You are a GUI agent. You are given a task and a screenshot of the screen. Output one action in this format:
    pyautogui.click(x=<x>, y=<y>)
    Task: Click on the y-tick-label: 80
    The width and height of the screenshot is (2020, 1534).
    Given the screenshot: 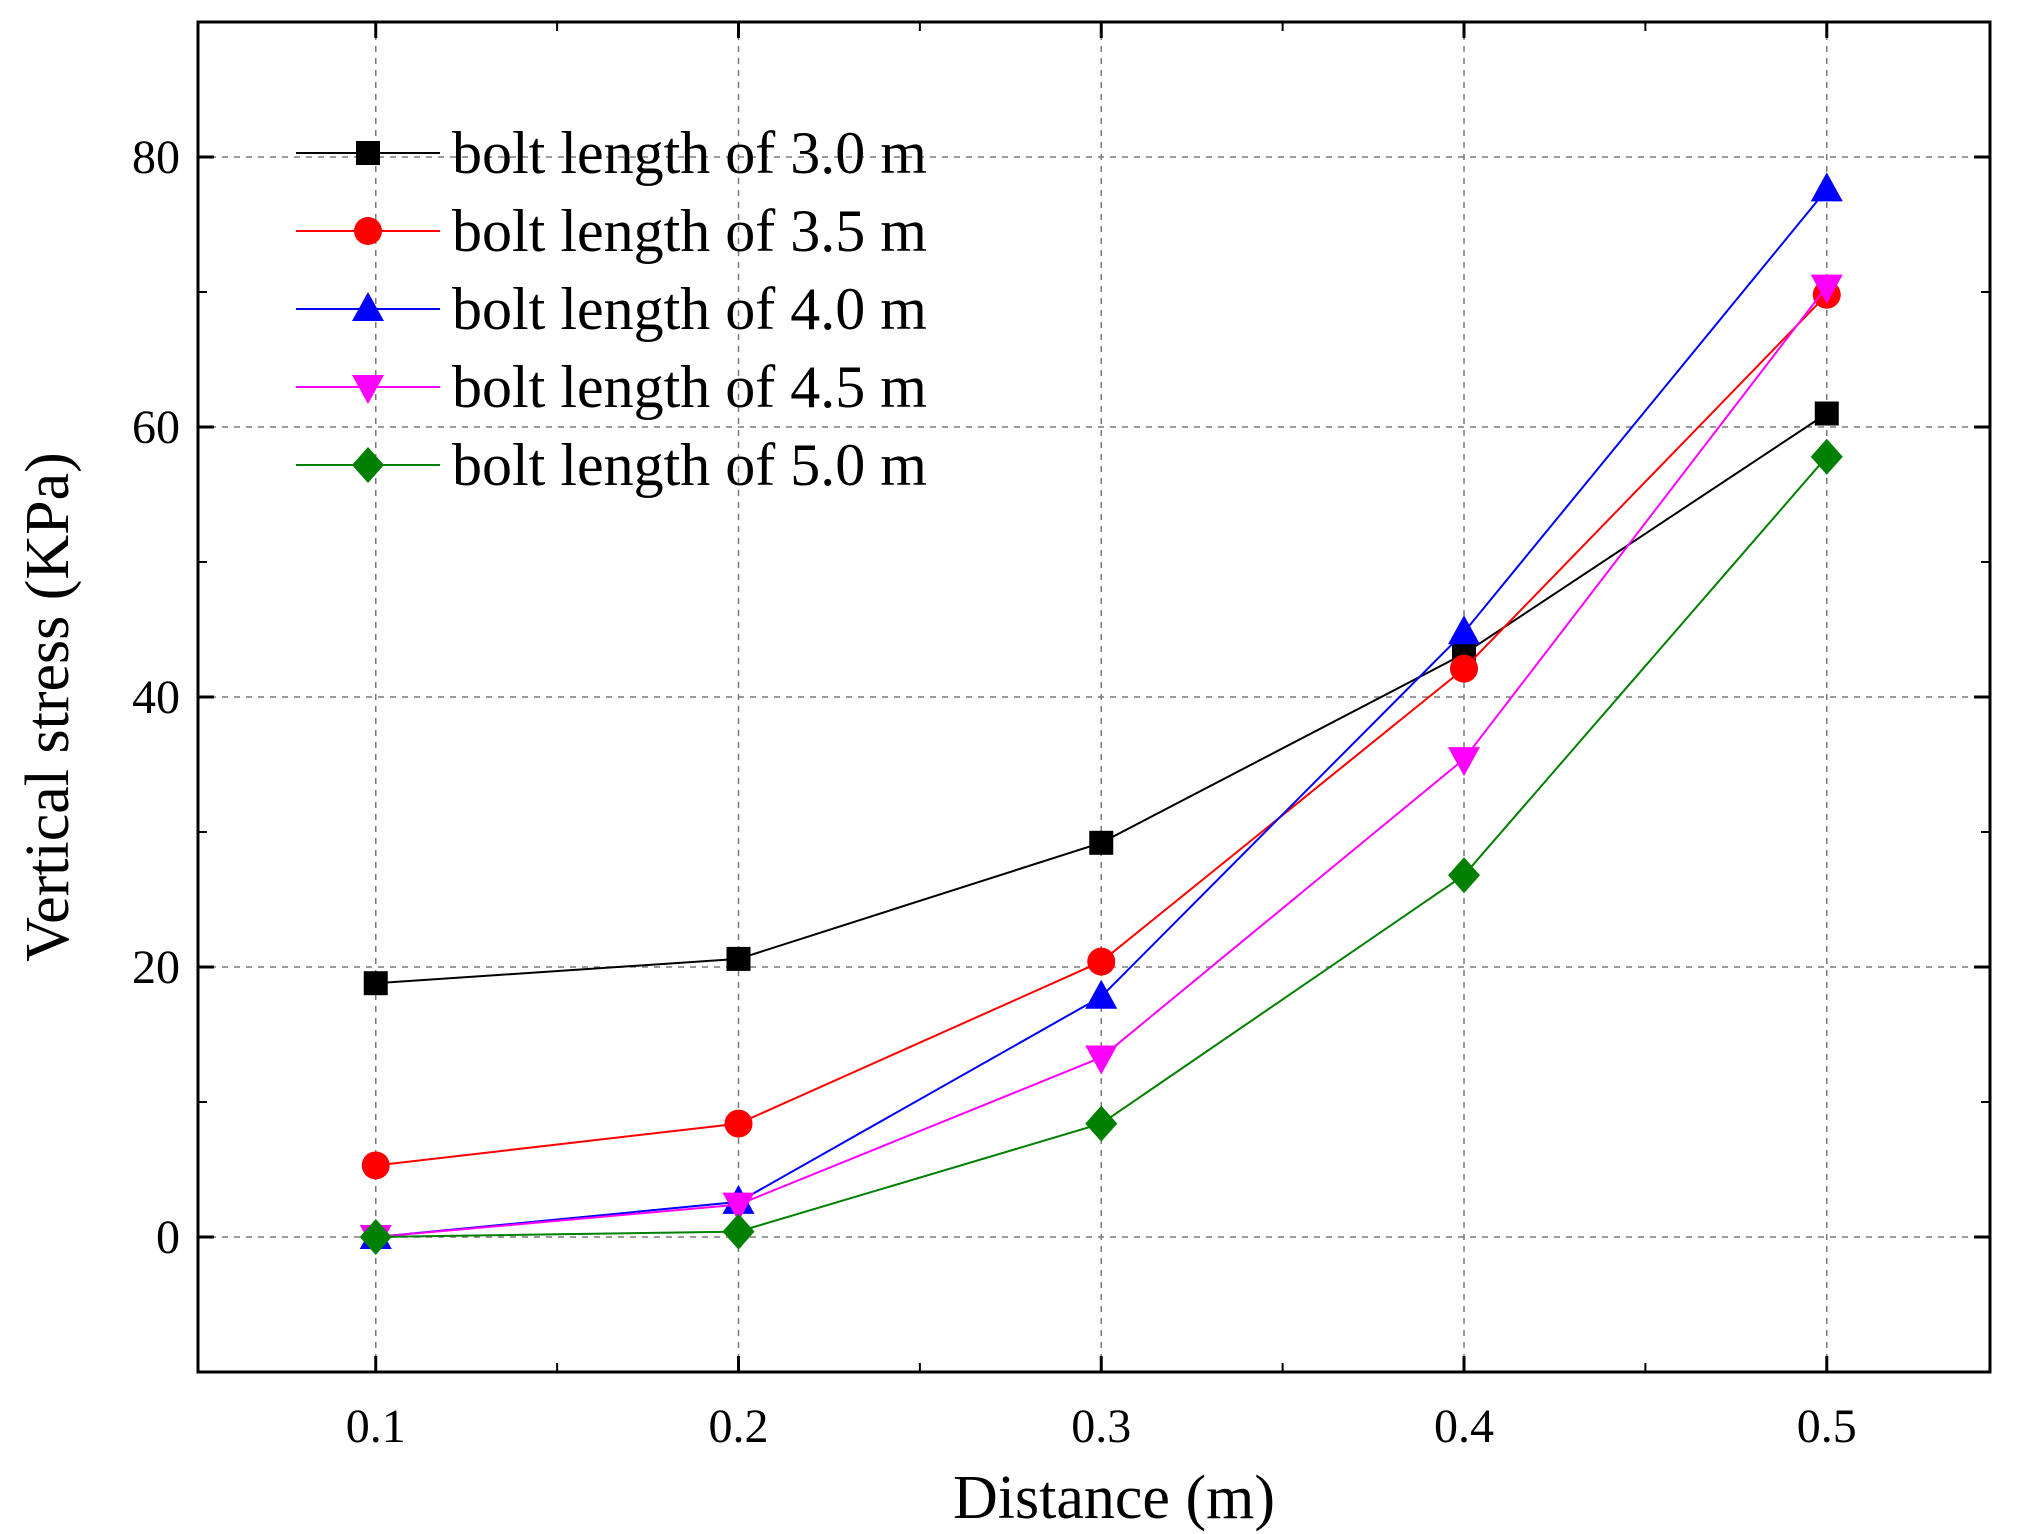 What is the action you would take?
    pyautogui.click(x=156, y=157)
    